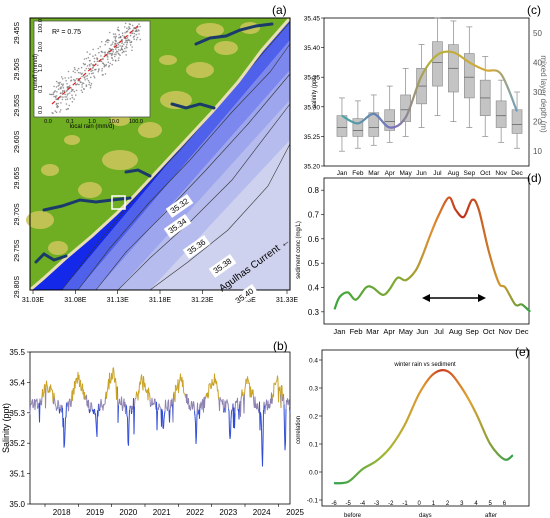 This screenshot has height=518, width=550. Describe the element at coordinates (114, 122) in the screenshot. I see `inset-x-tick-label: 10.0` at that location.